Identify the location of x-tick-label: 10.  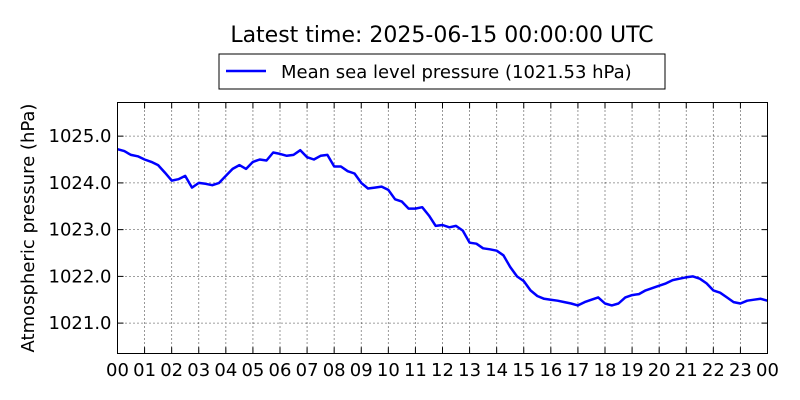
(388, 370).